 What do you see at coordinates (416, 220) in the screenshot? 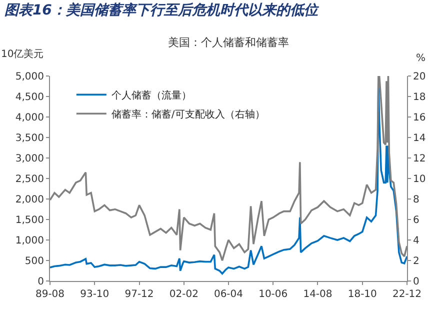
I see `y2-tick-label: 6` at bounding box center [416, 220].